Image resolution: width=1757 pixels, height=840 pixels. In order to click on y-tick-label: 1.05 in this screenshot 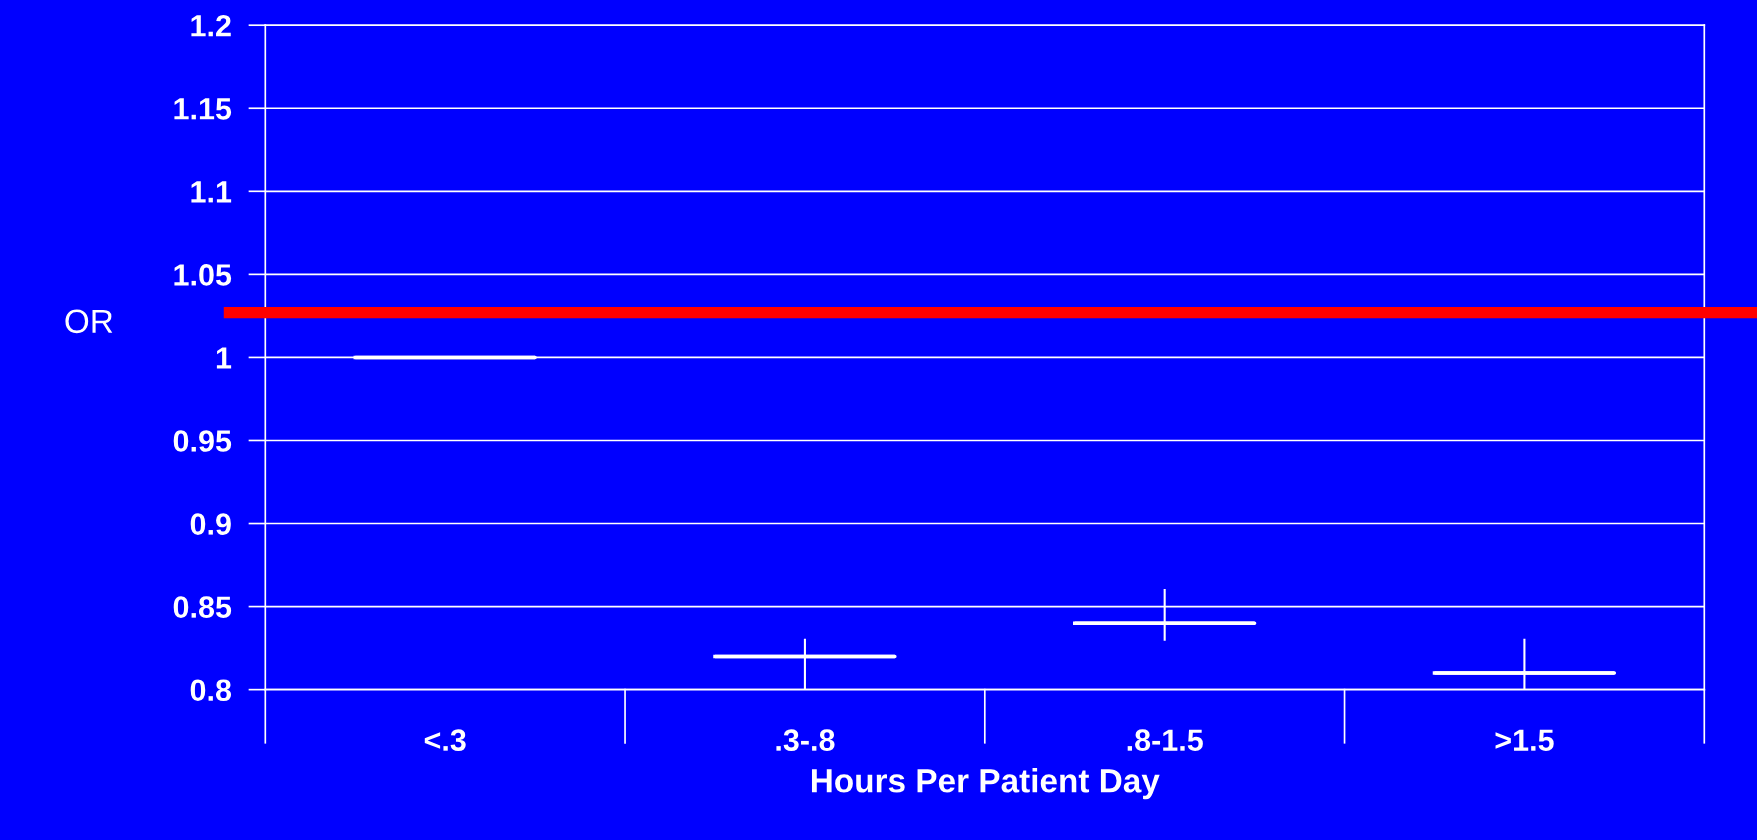, I will do `click(203, 275)`.